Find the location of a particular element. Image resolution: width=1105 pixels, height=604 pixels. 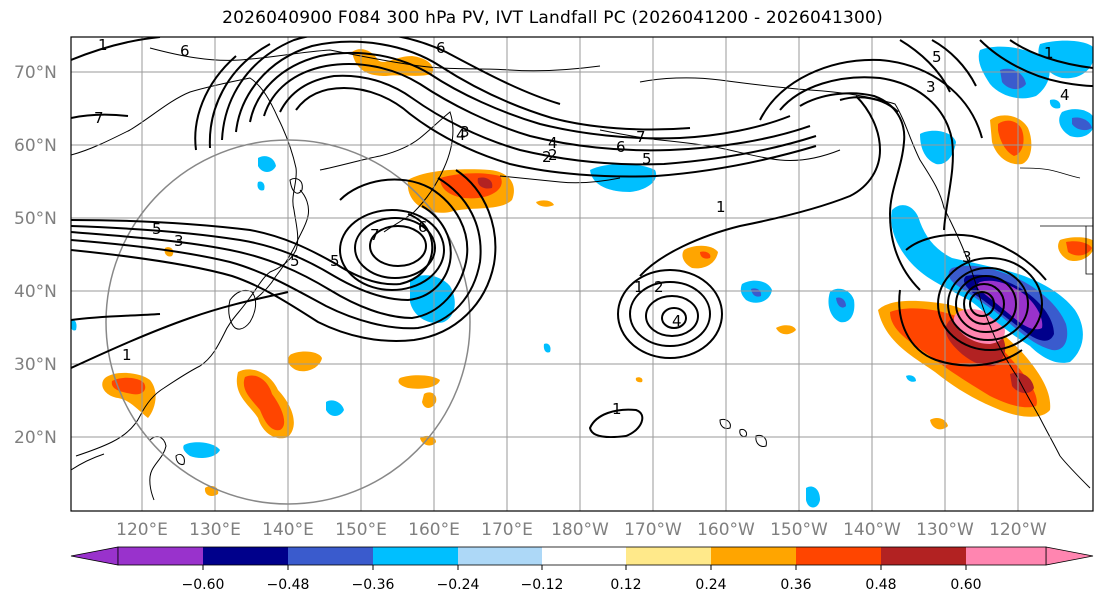

lat-tick-label: 50°N is located at coordinates (35, 219).